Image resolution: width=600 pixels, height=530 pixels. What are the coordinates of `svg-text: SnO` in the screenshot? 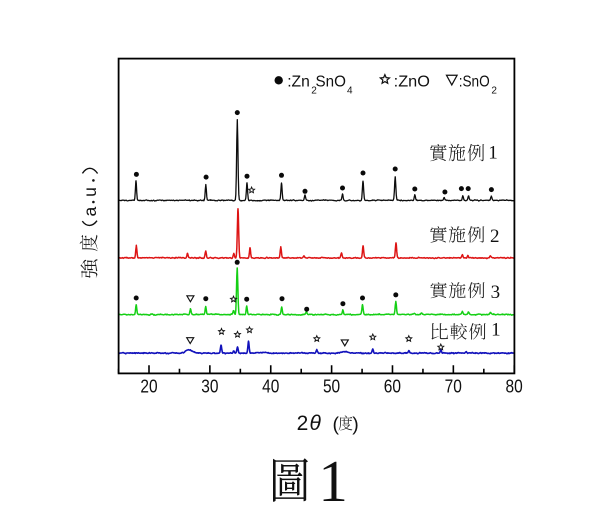 It's located at (331, 82).